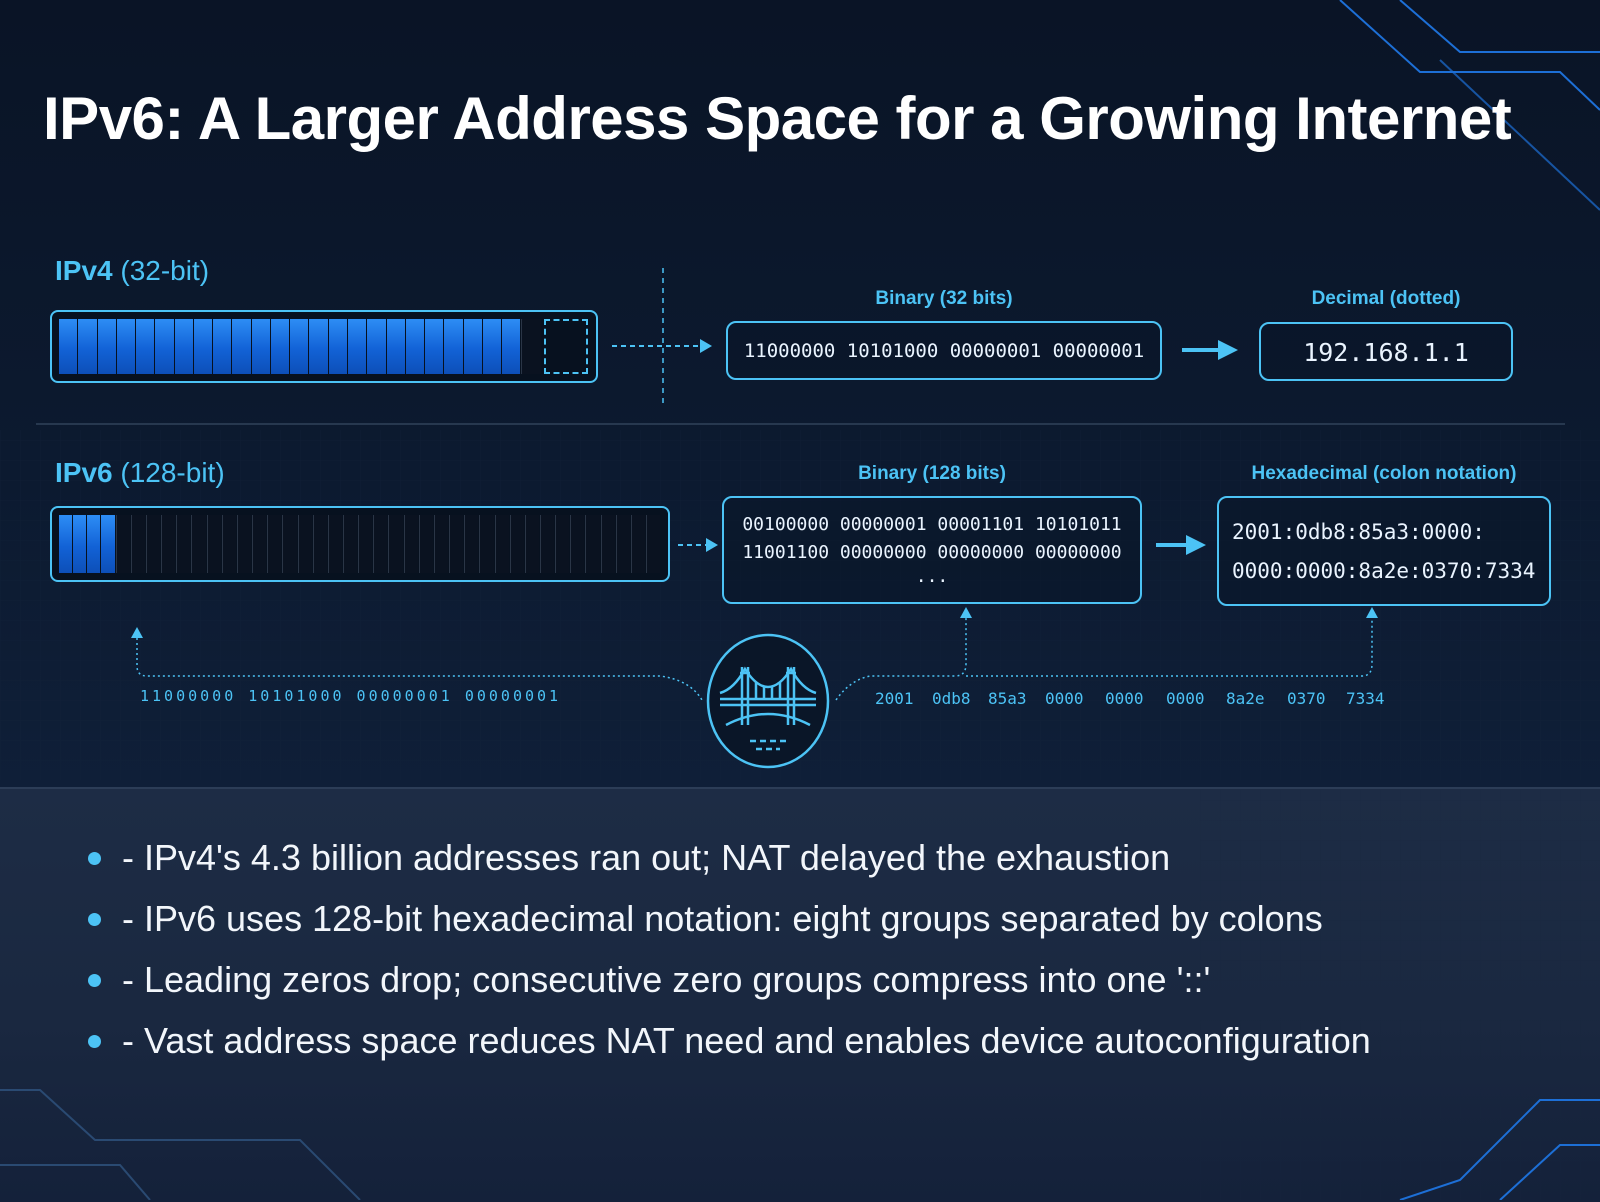 The width and height of the screenshot is (1600, 1202). I want to click on ipv6-binary-line2: 11001100 00000000 00000000 00000000, so click(932, 552).